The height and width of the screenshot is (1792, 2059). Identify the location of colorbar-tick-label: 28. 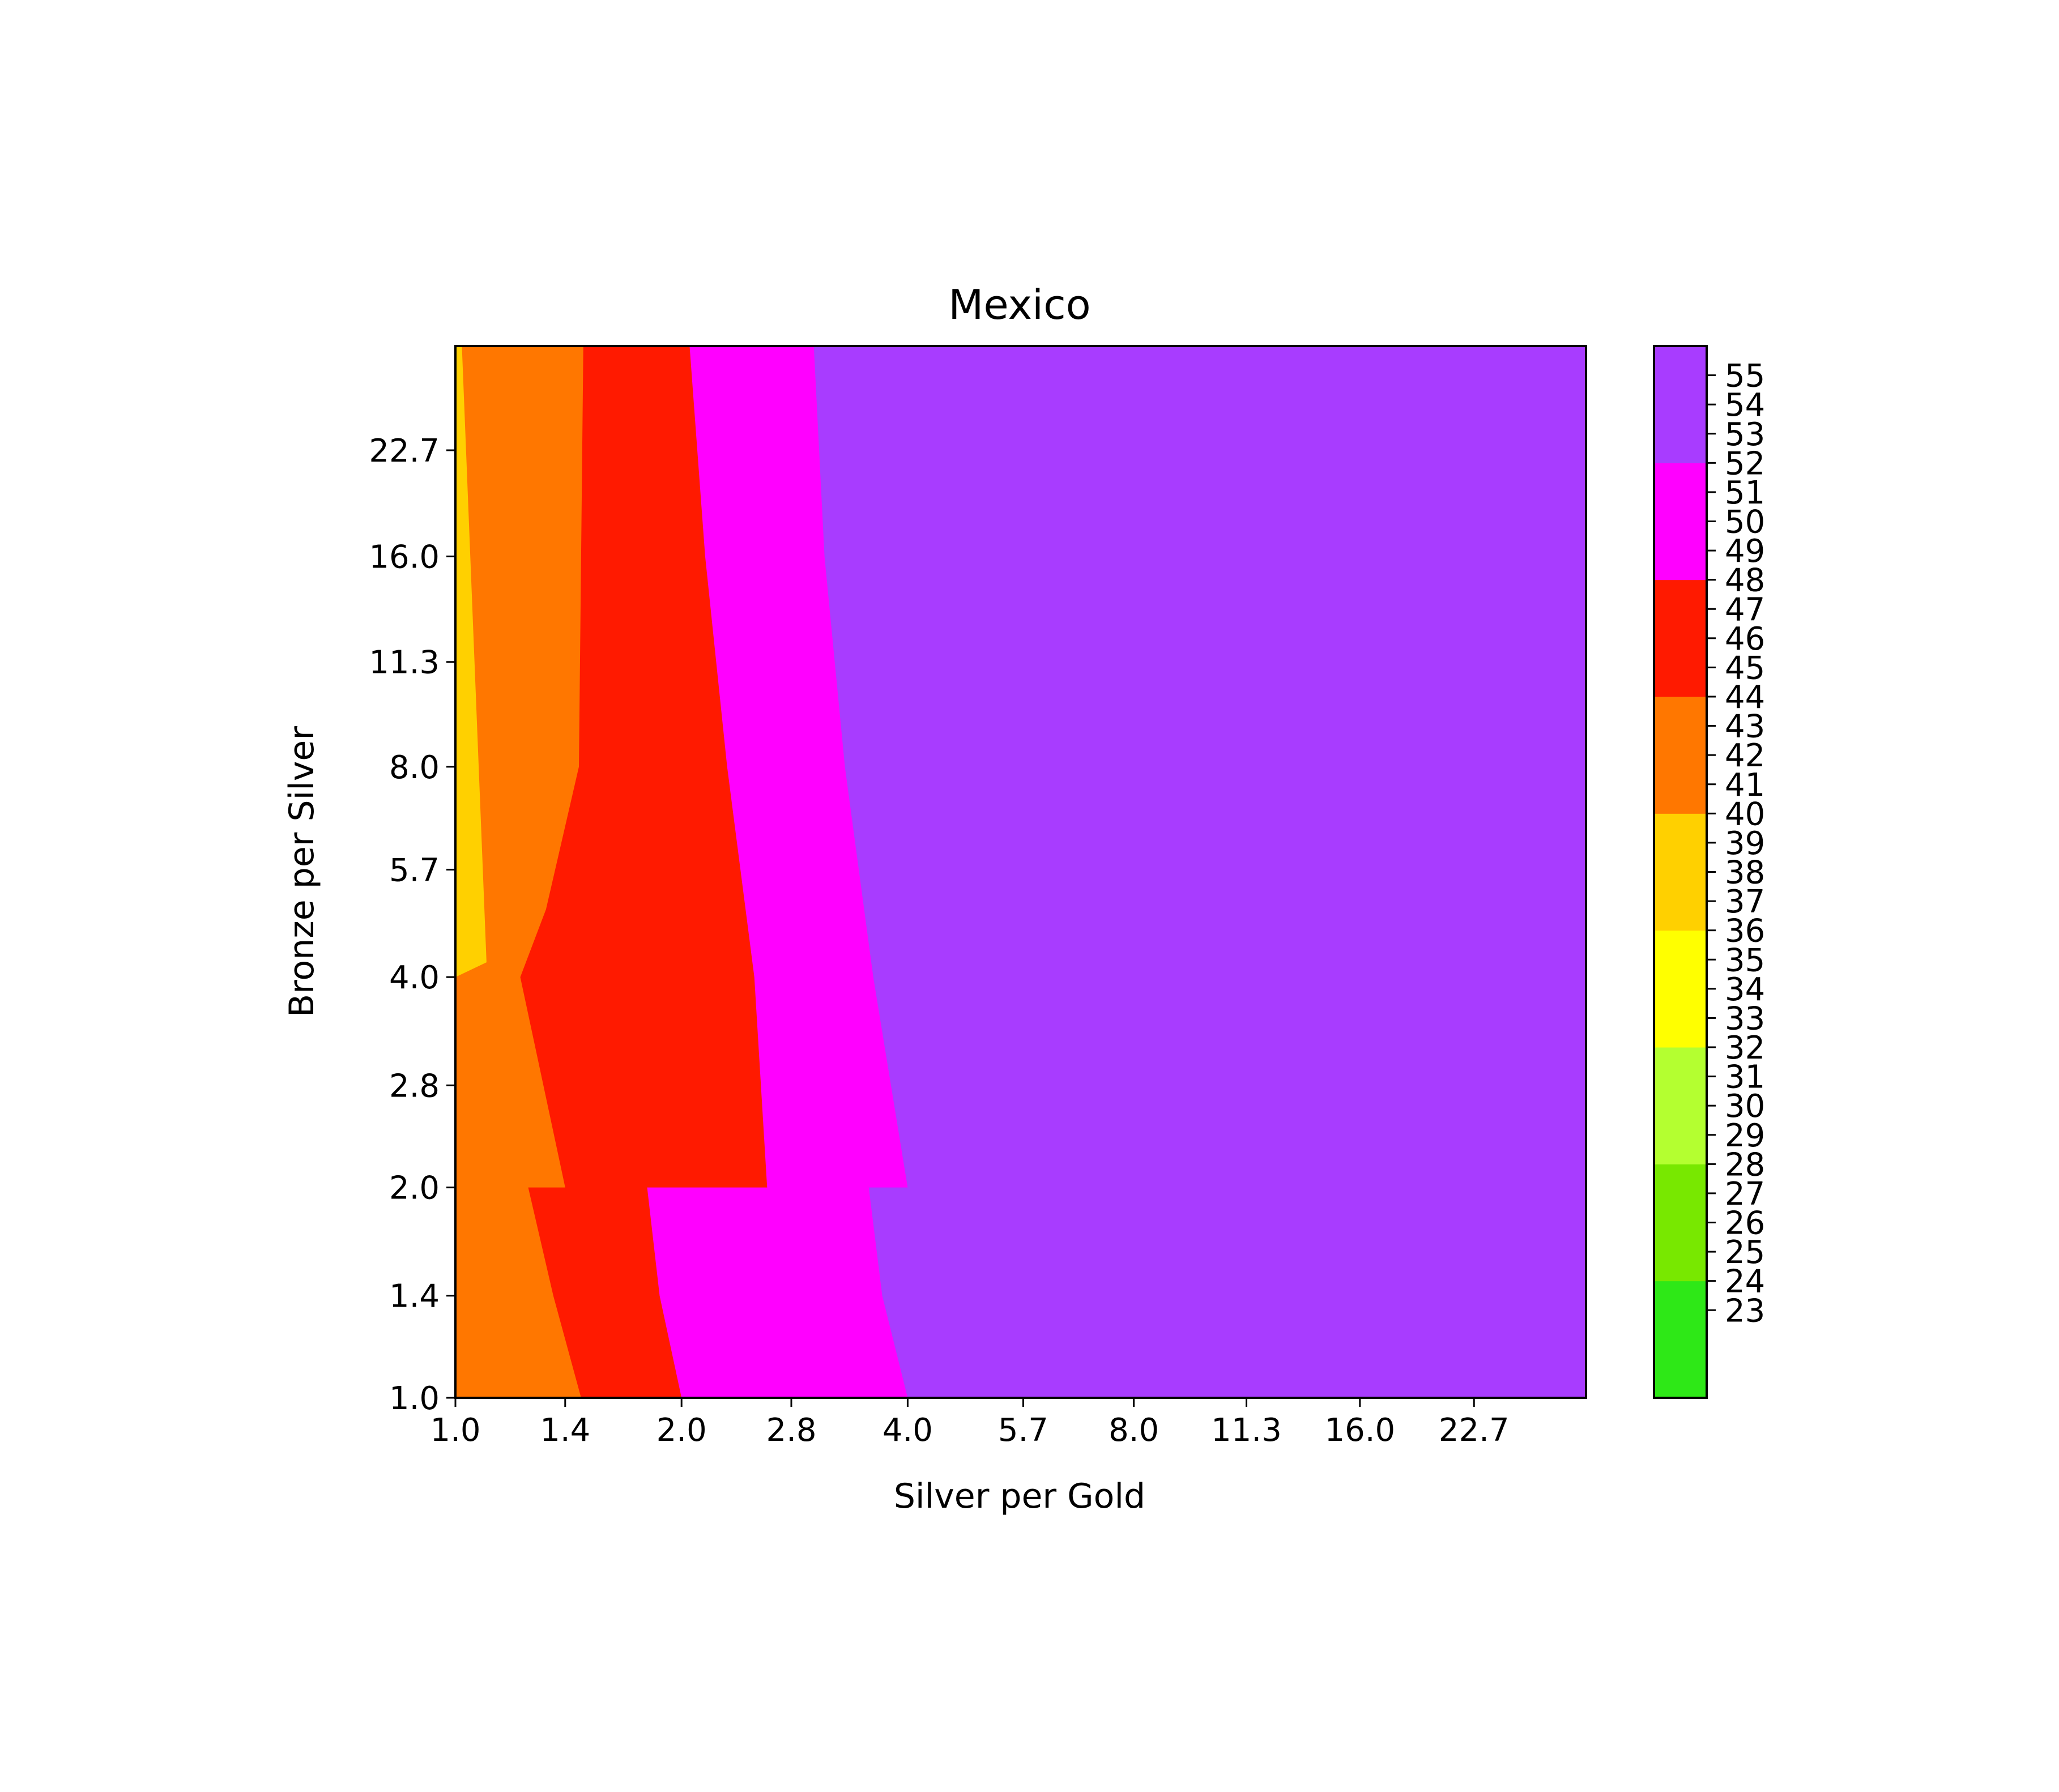
(1745, 1164).